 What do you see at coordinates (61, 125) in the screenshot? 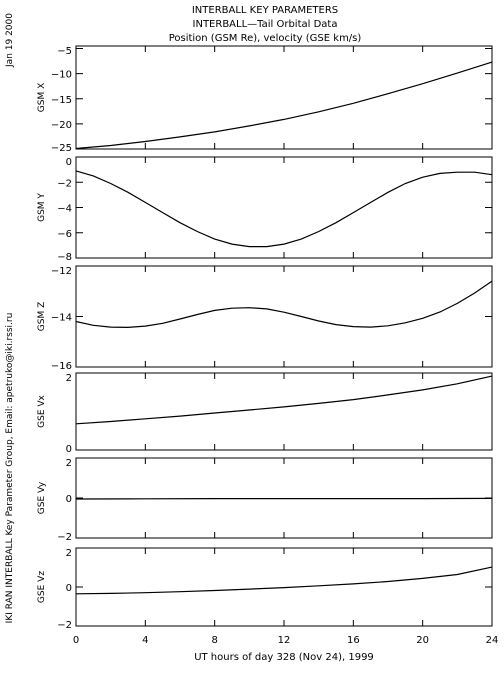
I see `y-tick-label: −20` at bounding box center [61, 125].